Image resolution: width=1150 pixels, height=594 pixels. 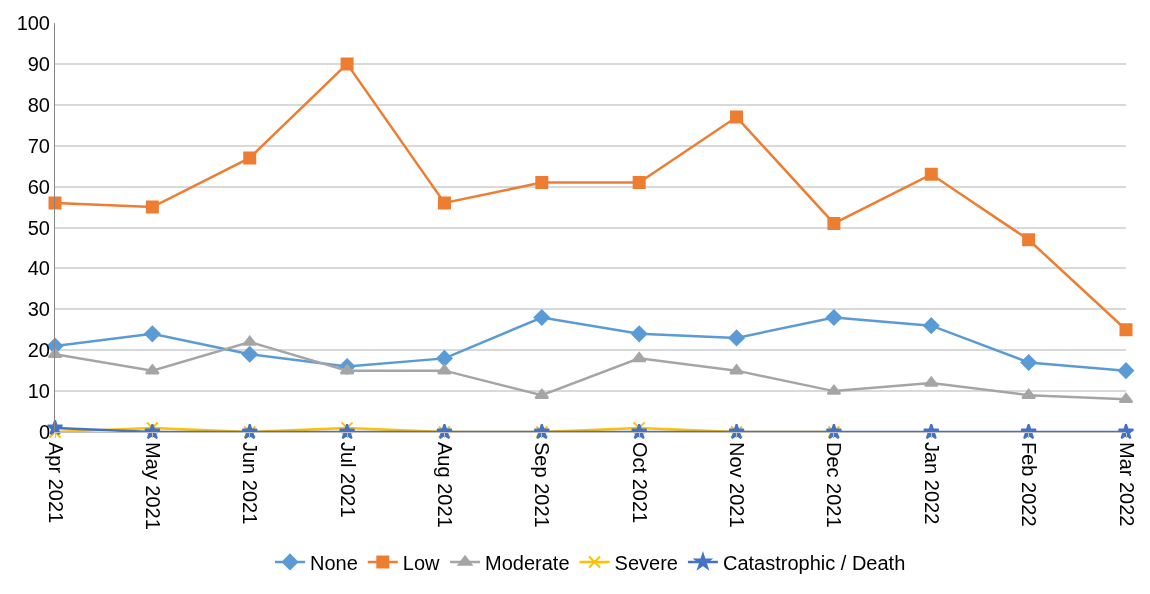 I want to click on x-tick-label: Feb 2022, so click(x=1029, y=484).